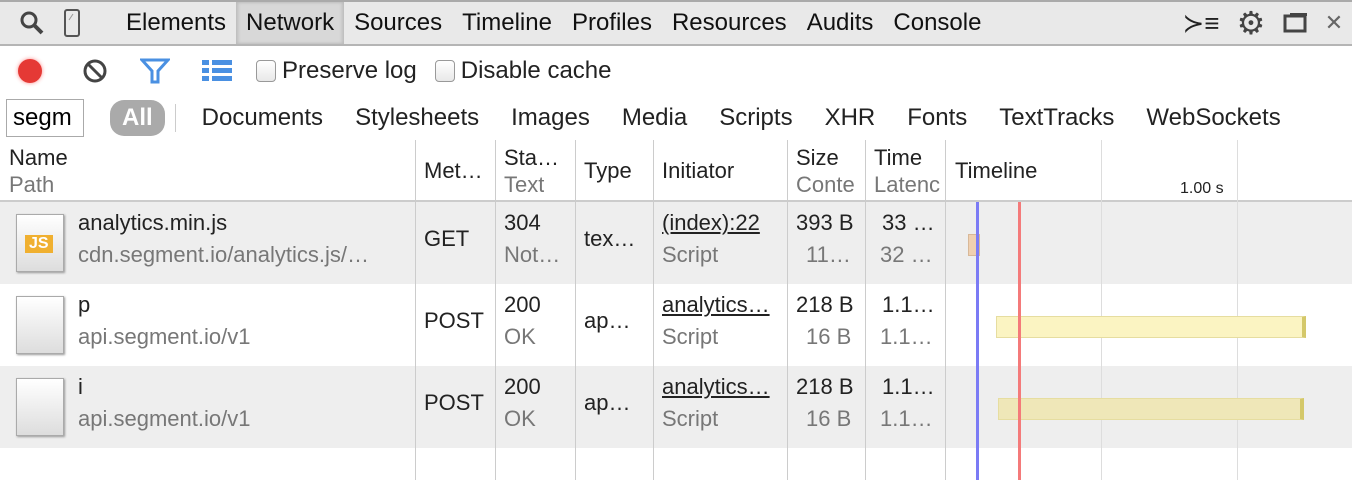 The height and width of the screenshot is (480, 1352). What do you see at coordinates (290, 23) in the screenshot?
I see `tab-network: Network` at bounding box center [290, 23].